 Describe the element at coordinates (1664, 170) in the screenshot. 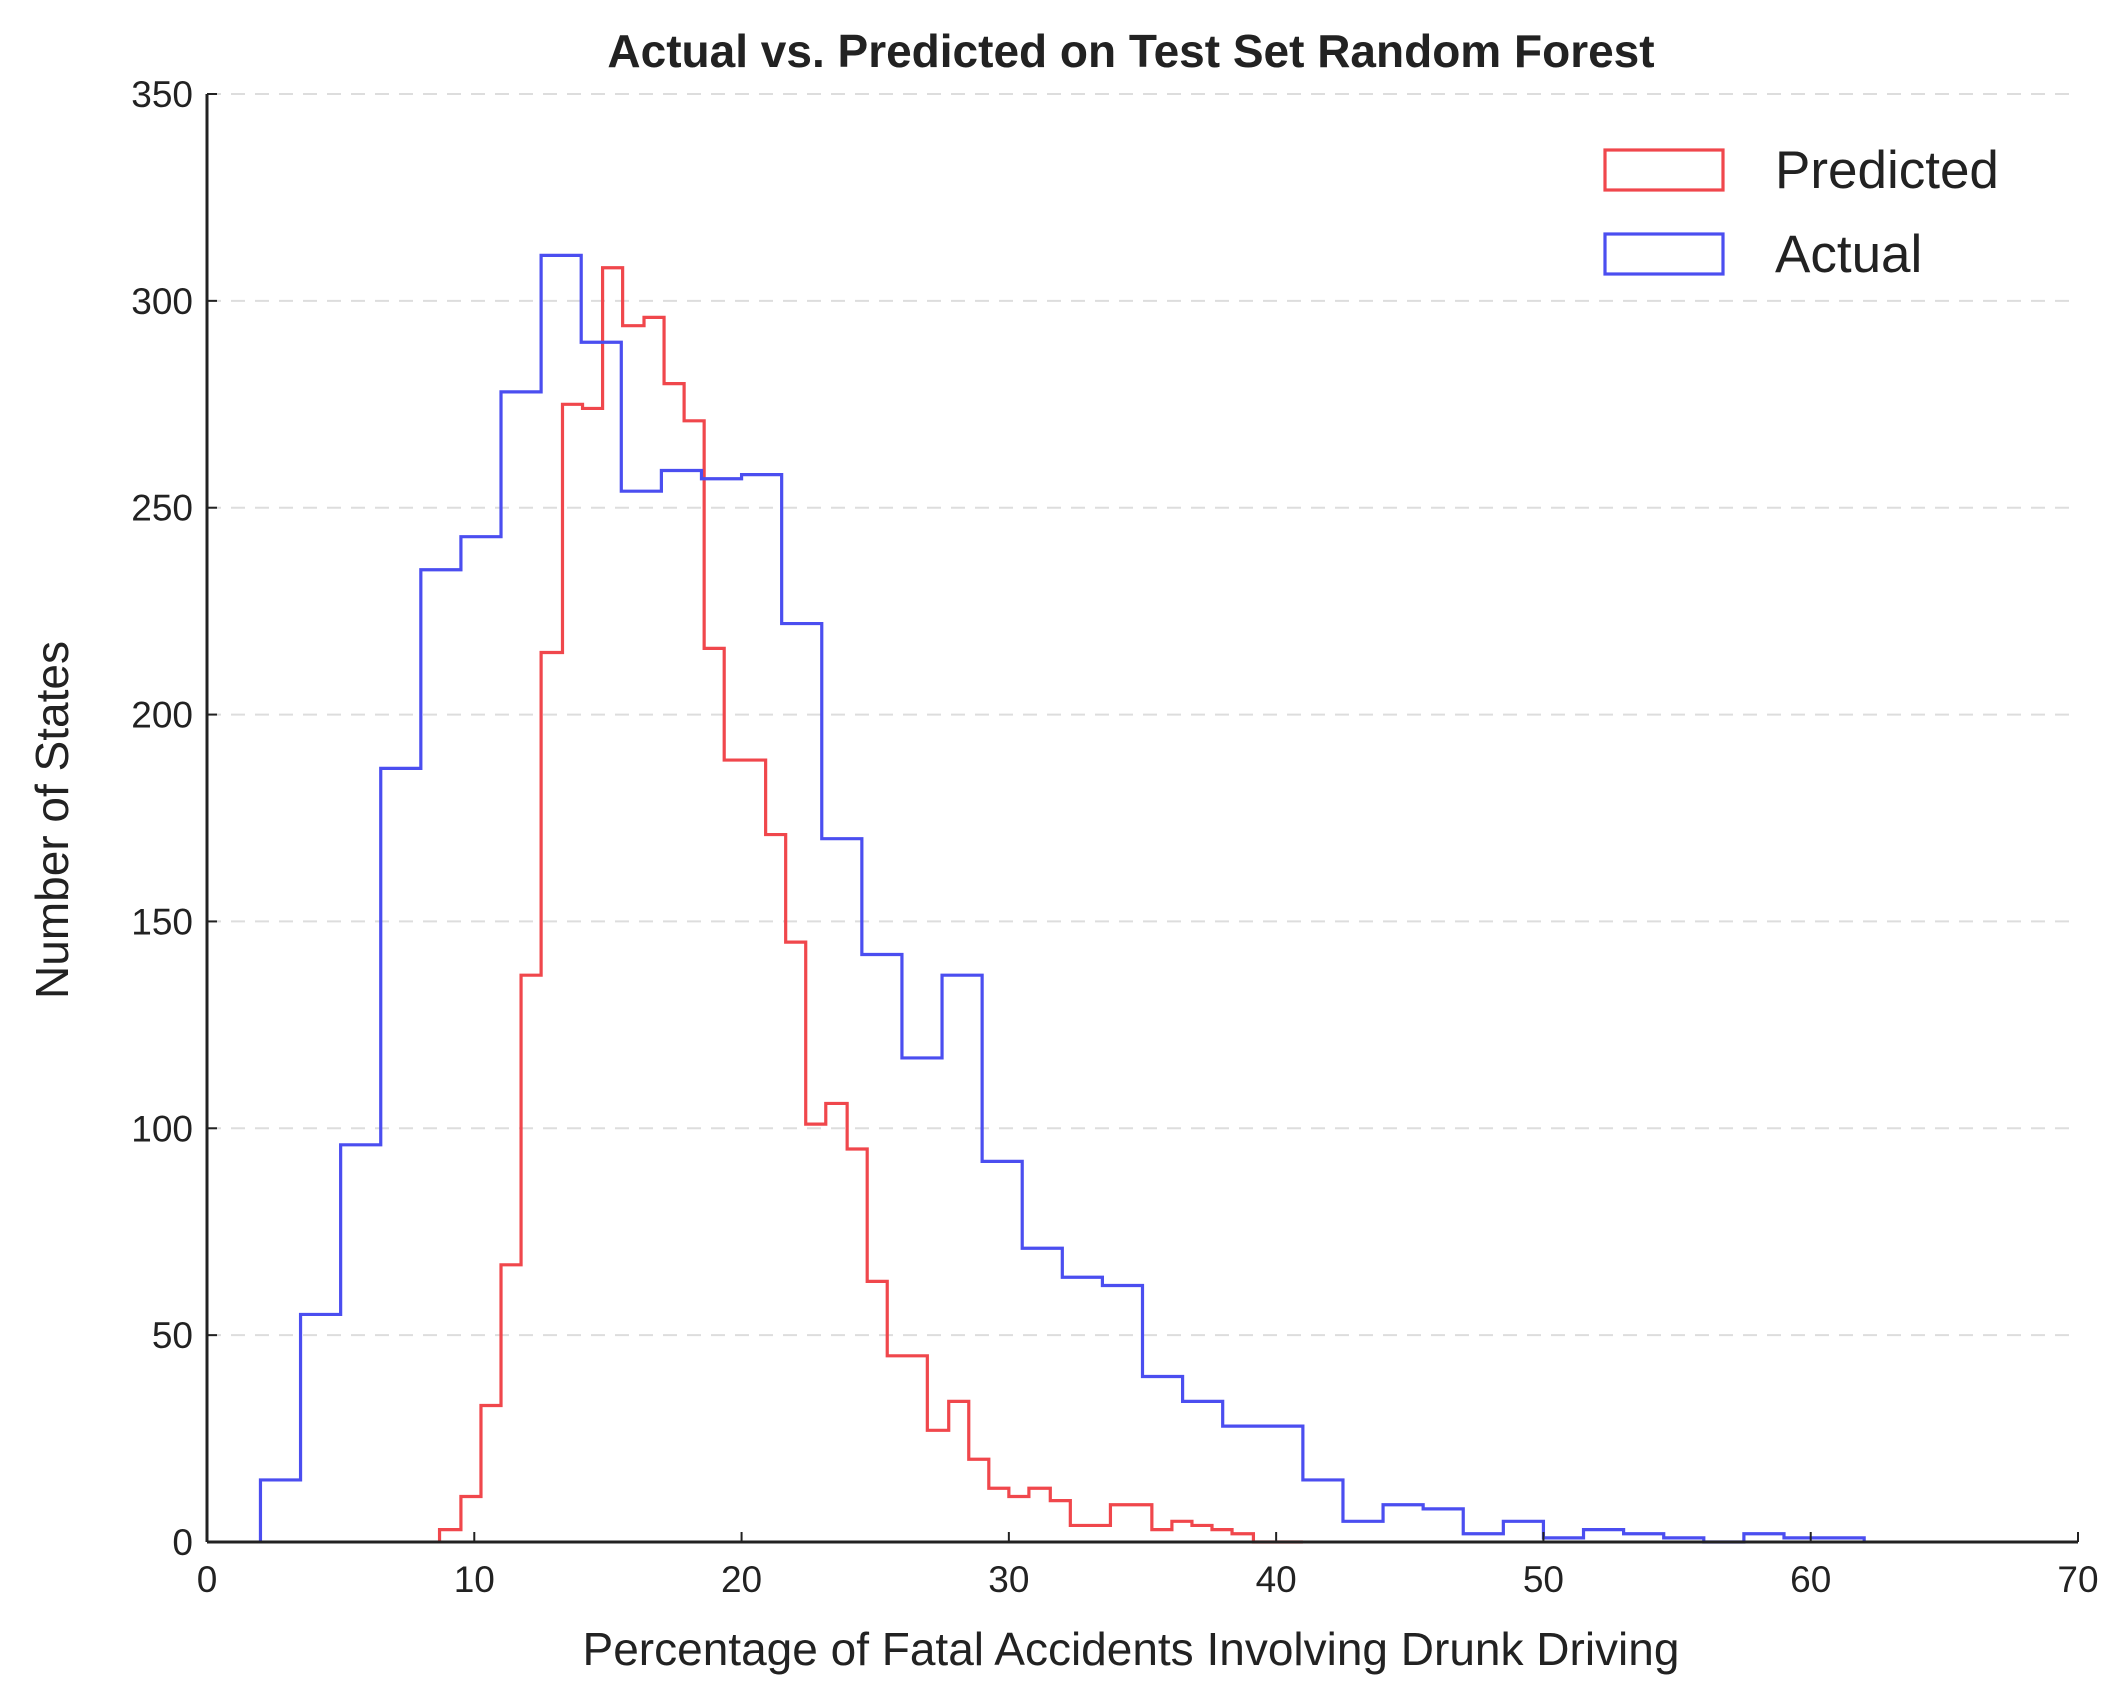

I see `legend-swatch-predicted` at that location.